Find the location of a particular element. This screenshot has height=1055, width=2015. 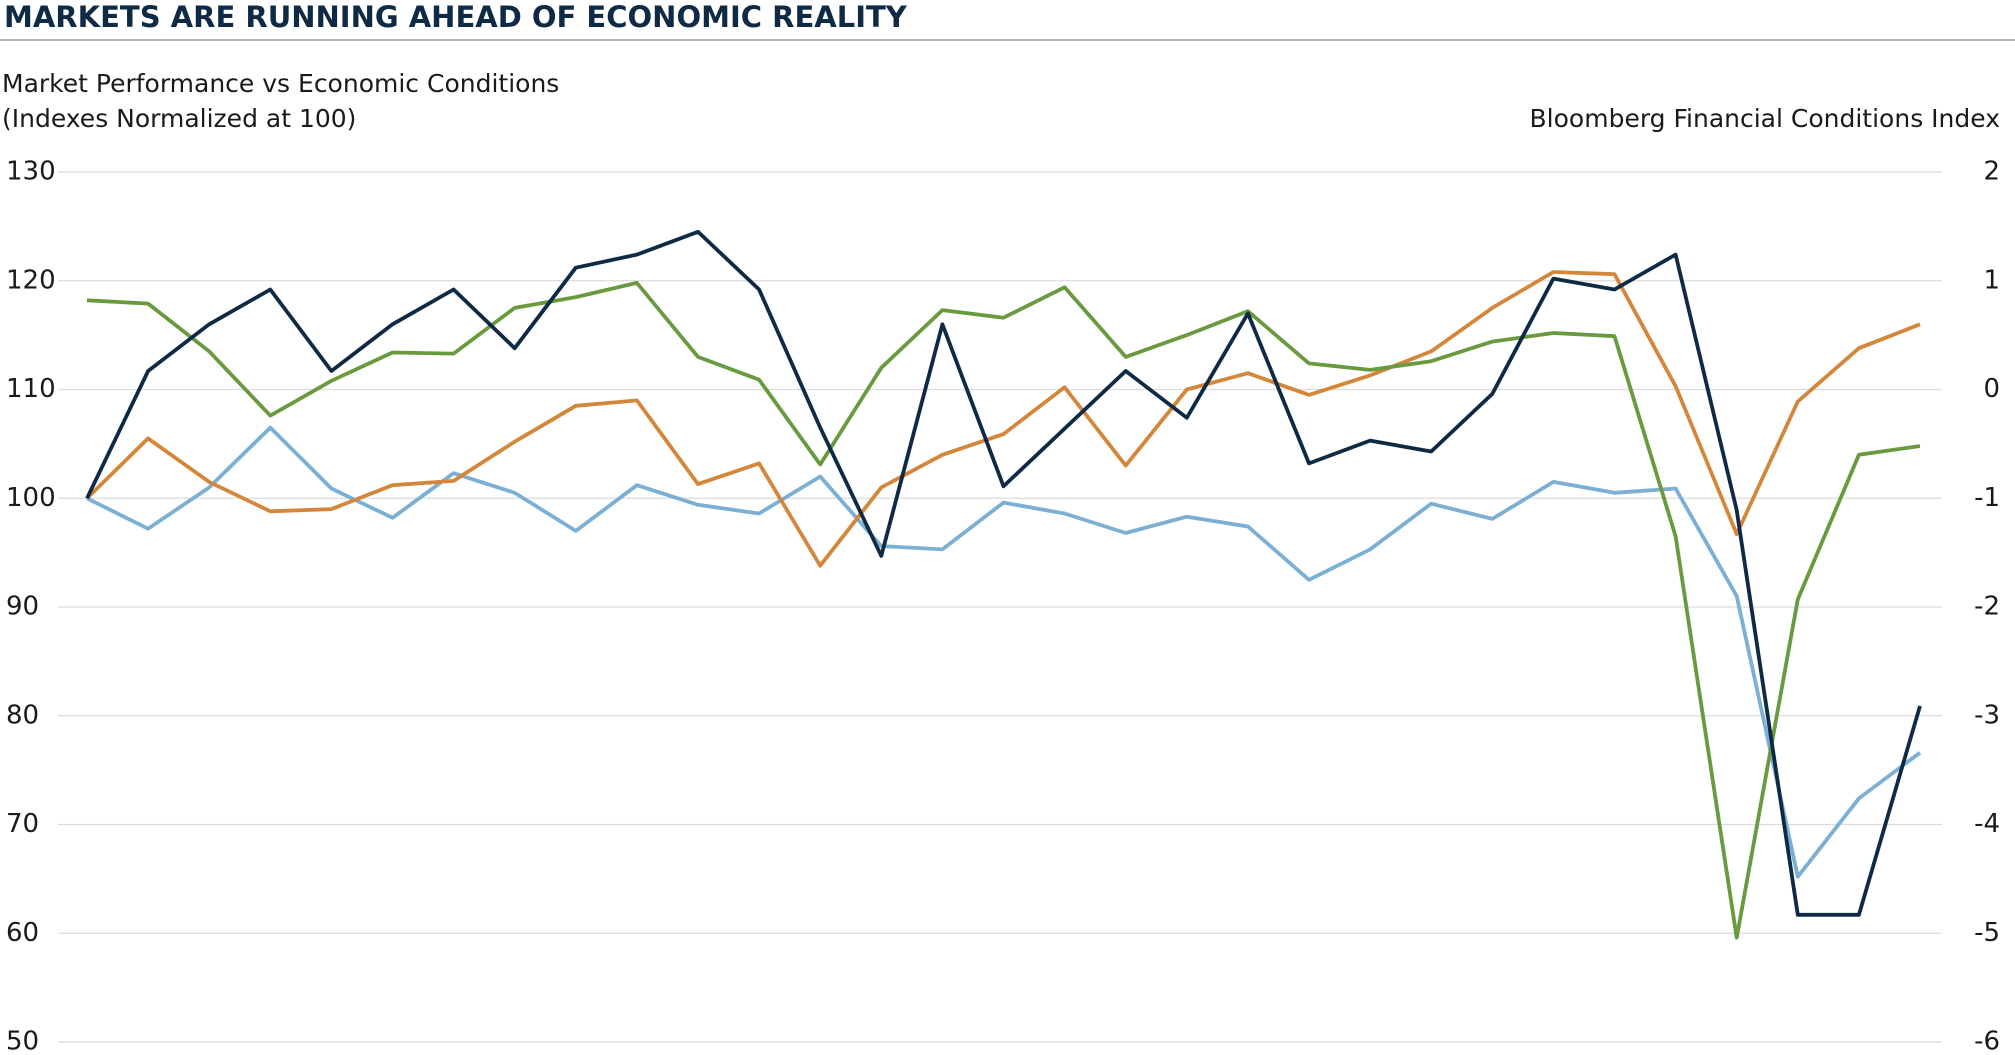

y2-tick-label: -3 is located at coordinates (1987, 715).